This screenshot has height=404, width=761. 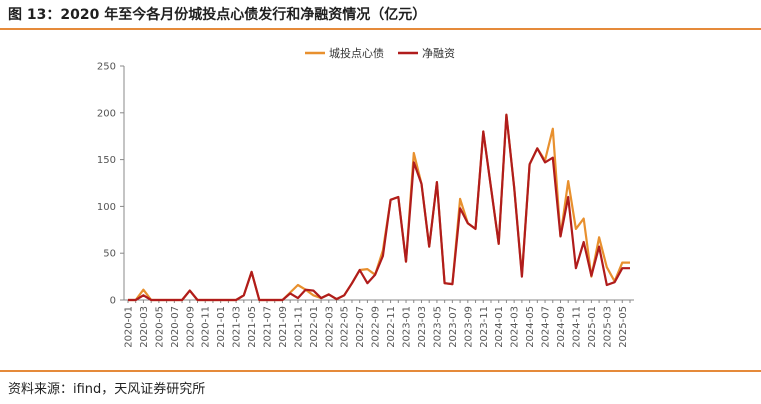 I want to click on legend: 城投点心债 净融资, so click(x=380, y=53).